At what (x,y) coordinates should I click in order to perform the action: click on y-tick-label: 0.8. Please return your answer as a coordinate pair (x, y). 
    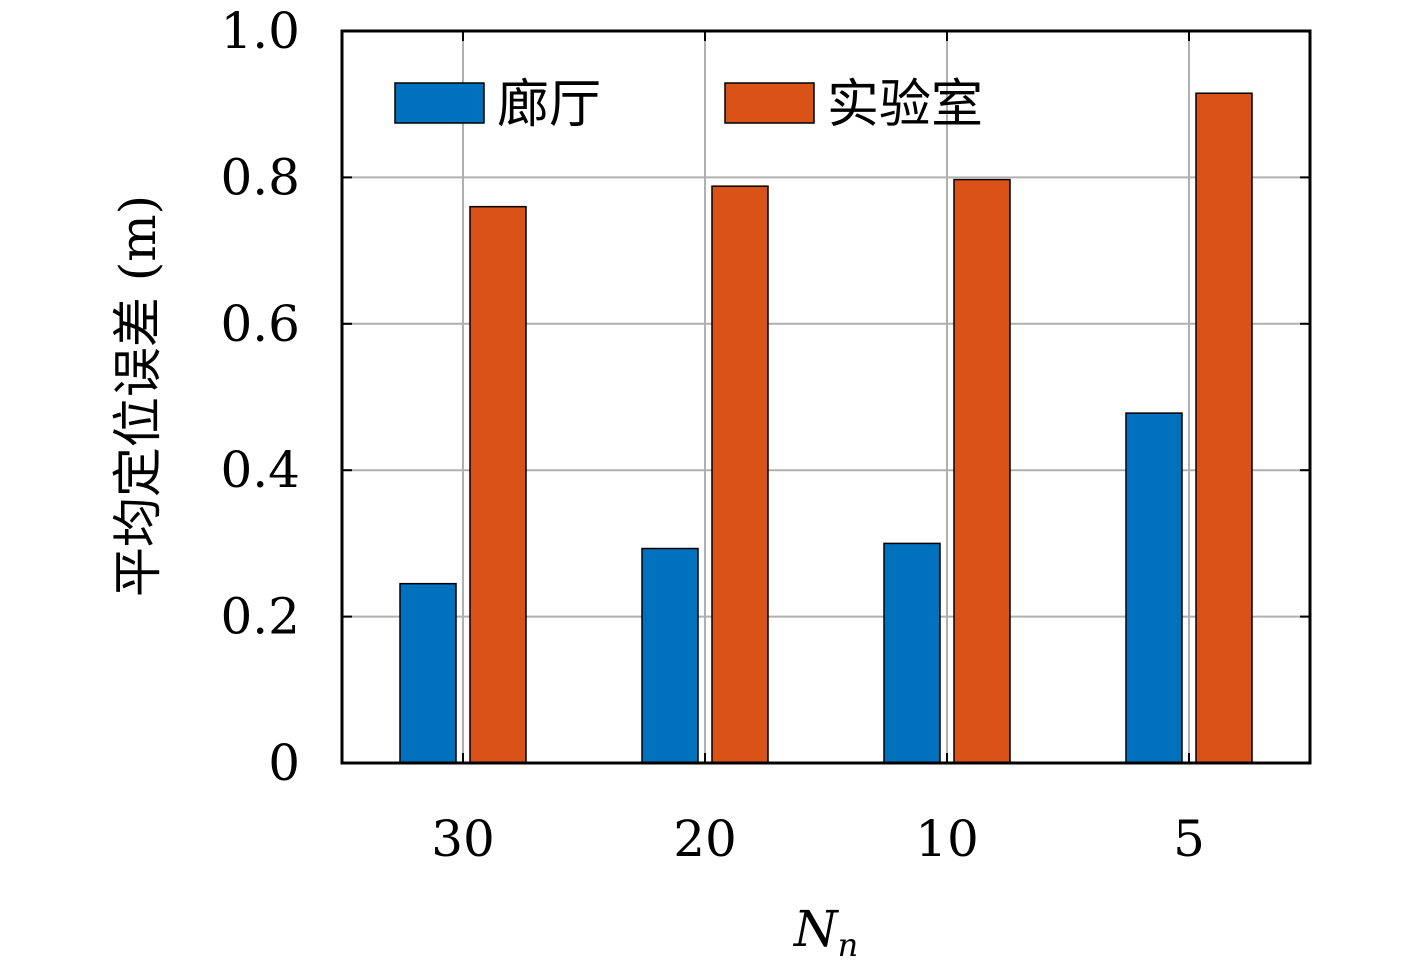
    Looking at the image, I should click on (260, 177).